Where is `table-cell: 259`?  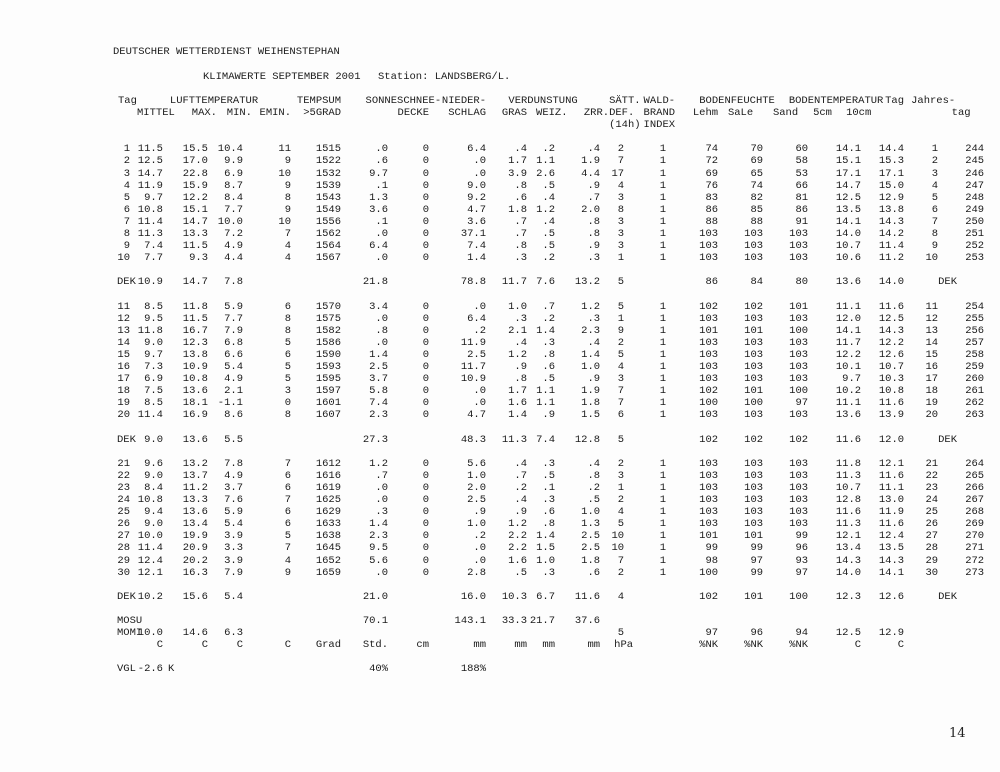
table-cell: 259 is located at coordinates (975, 367).